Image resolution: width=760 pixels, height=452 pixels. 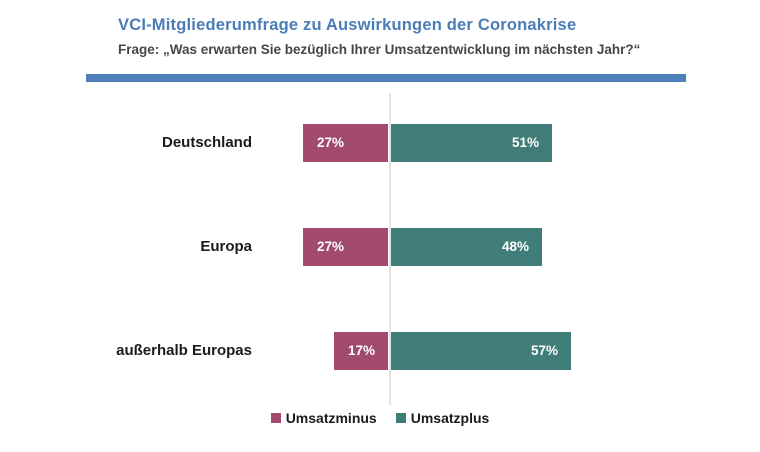 I want to click on legend-label: Umsatzplus, so click(x=450, y=418).